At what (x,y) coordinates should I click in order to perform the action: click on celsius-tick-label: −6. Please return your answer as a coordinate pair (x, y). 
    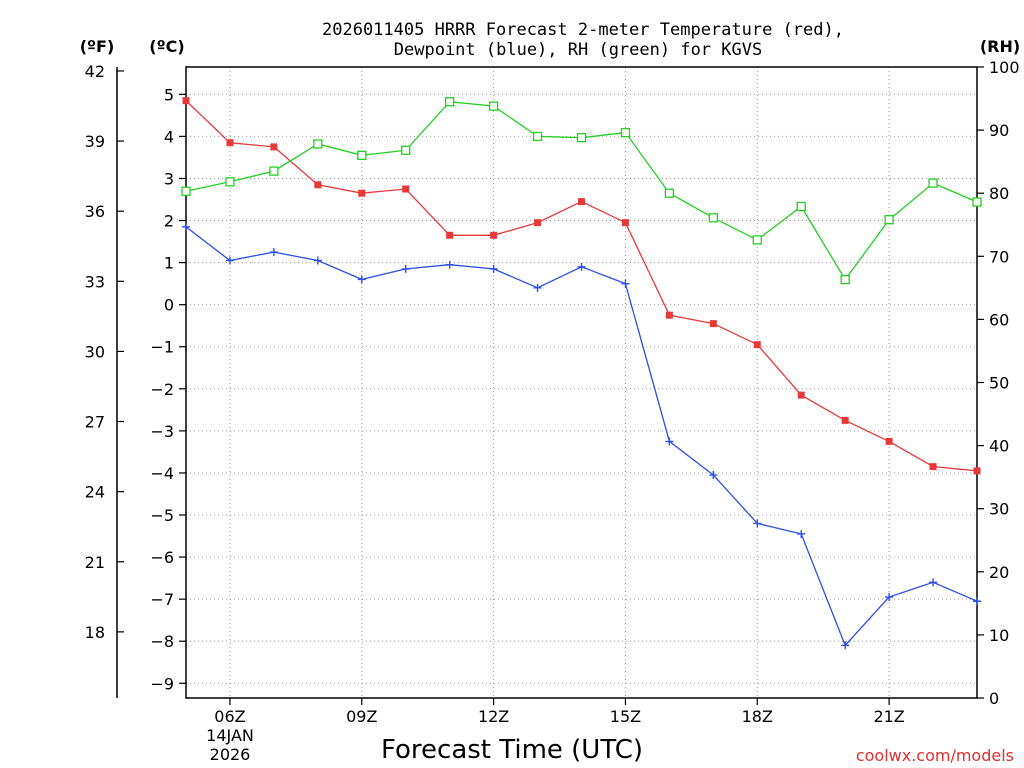
    Looking at the image, I should click on (162, 557).